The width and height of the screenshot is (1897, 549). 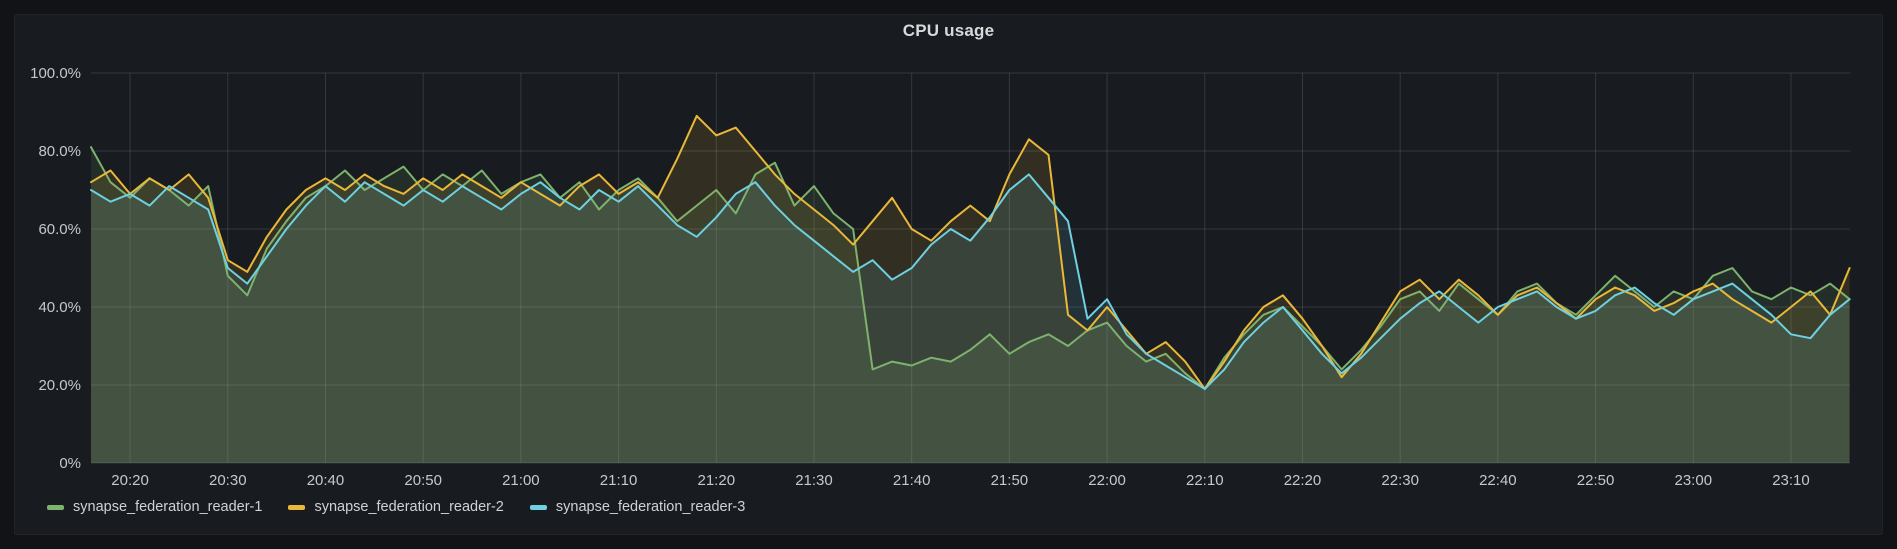 What do you see at coordinates (59, 307) in the screenshot?
I see `y-axis-tick-label: 40.0%` at bounding box center [59, 307].